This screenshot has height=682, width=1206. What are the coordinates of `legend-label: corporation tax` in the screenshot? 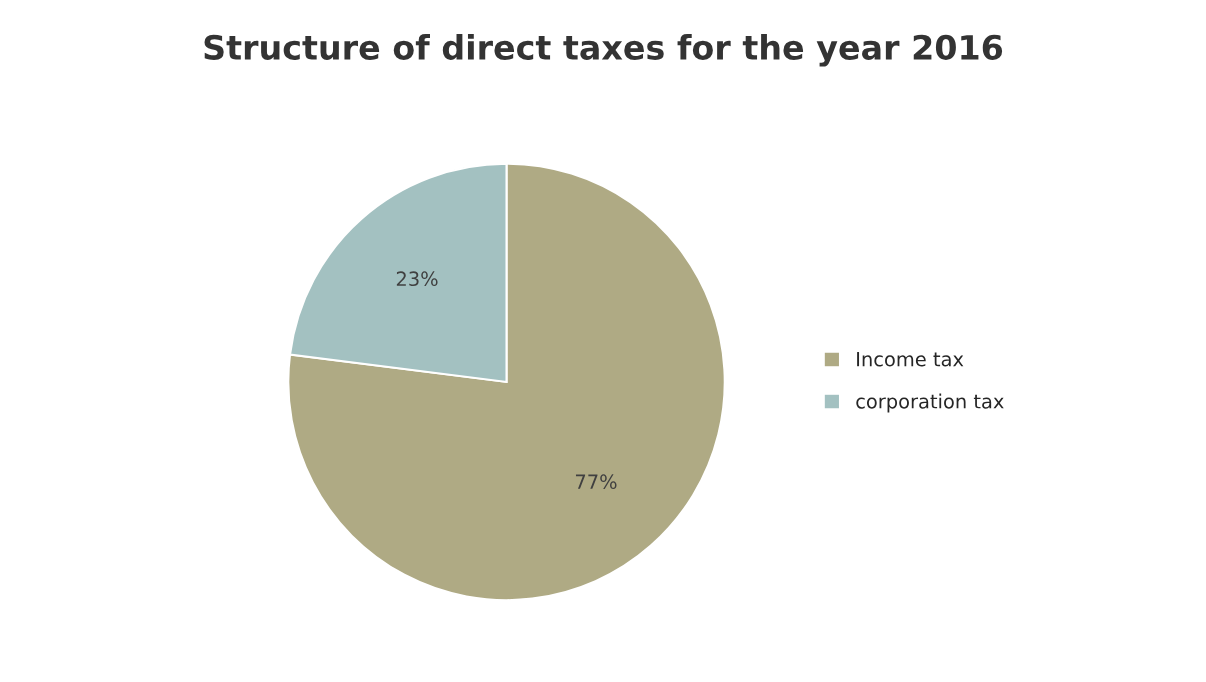 It's located at (930, 403).